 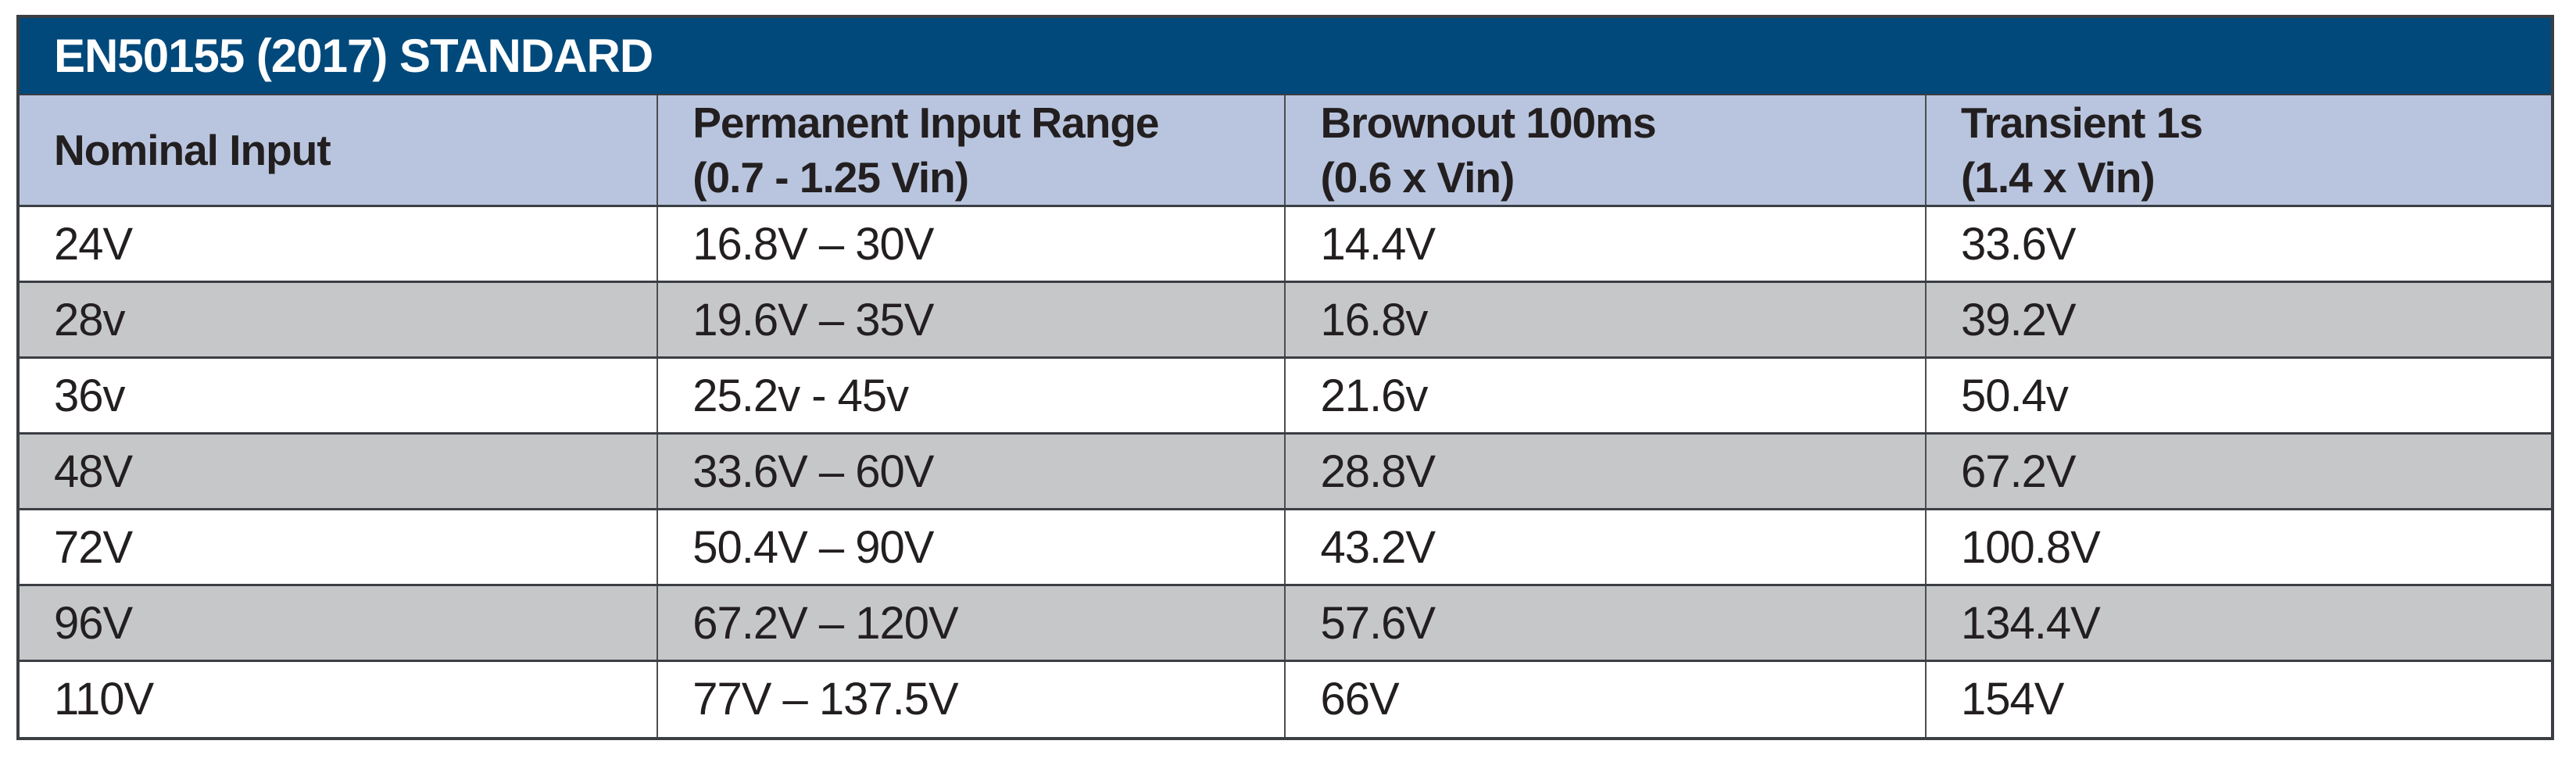 What do you see at coordinates (339, 698) in the screenshot?
I see `cell-nominal-input: 110V` at bounding box center [339, 698].